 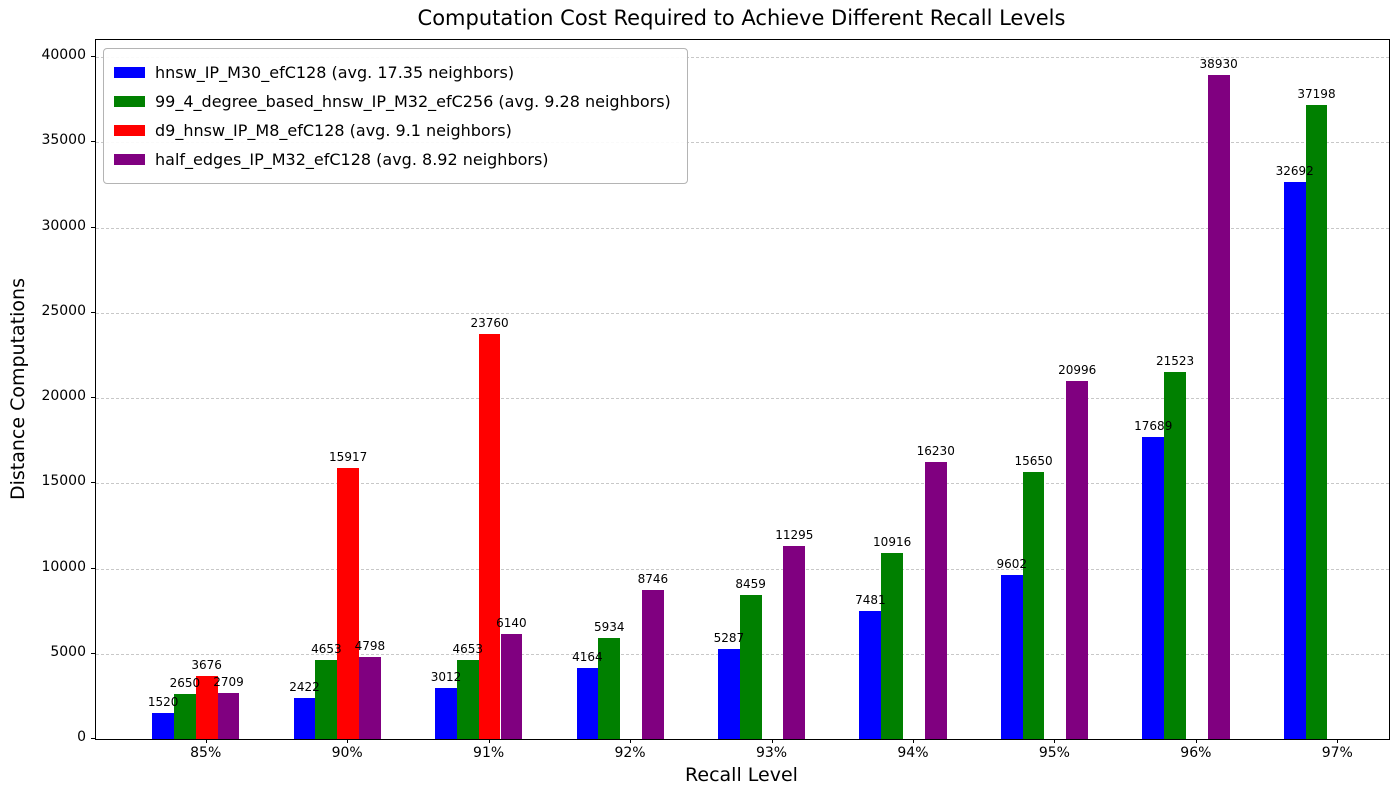 I want to click on y-tick-label: 0, so click(x=81, y=737).